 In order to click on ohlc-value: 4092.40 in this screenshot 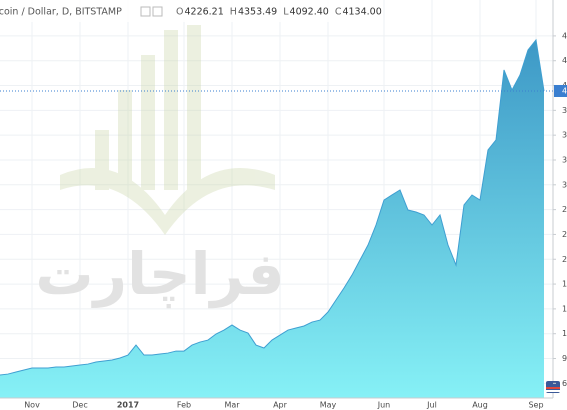, I will do `click(309, 12)`.